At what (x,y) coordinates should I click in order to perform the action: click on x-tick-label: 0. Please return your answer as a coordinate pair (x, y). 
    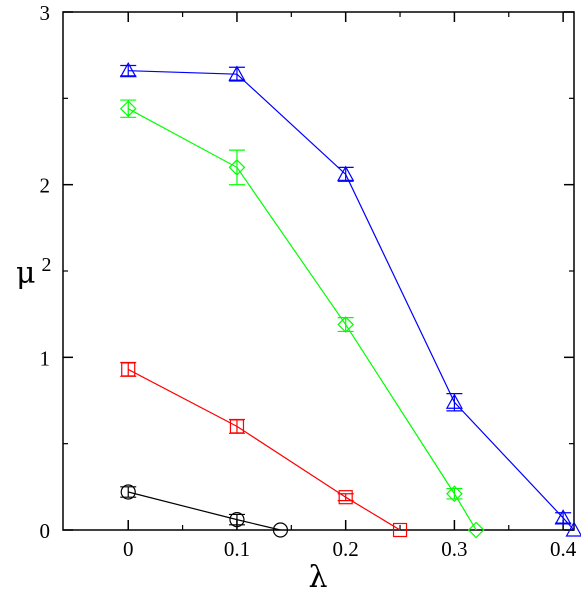
    Looking at the image, I should click on (128, 549).